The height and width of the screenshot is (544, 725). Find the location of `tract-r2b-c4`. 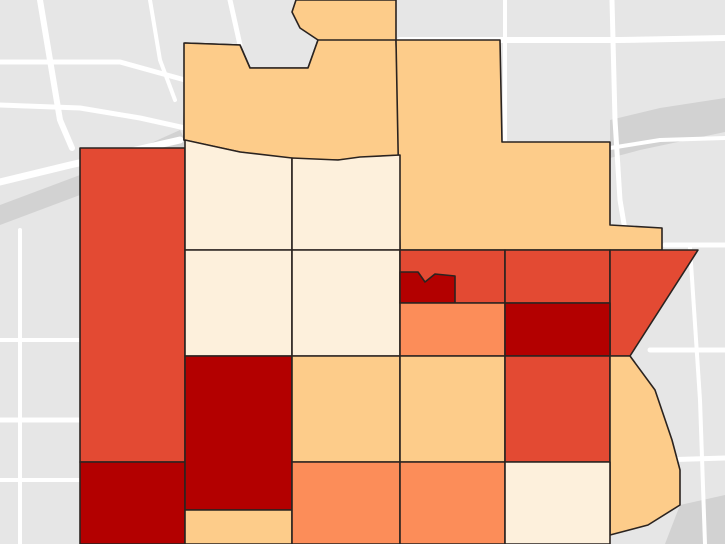

tract-r2b-c4 is located at coordinates (557, 329).